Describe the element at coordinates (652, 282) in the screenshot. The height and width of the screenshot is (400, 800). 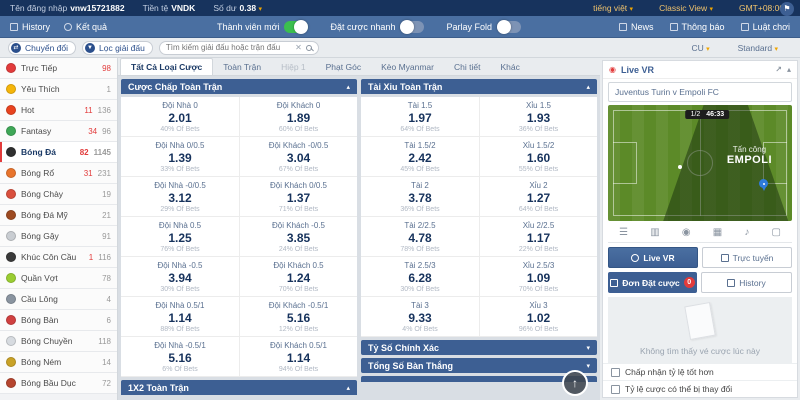
I see `betslip-tab: Đơn Đặt cược 0` at that location.